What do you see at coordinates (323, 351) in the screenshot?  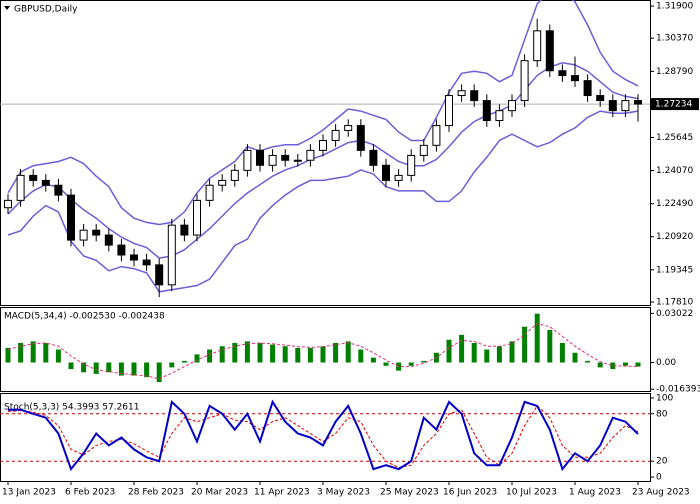 I see `macd-signal` at bounding box center [323, 351].